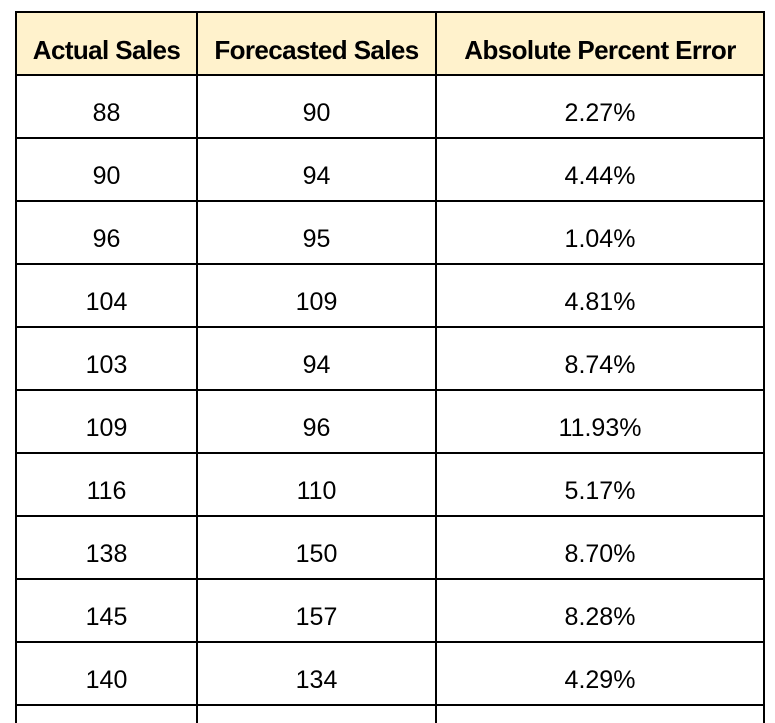  What do you see at coordinates (316, 232) in the screenshot?
I see `cell-forecasted: 95` at bounding box center [316, 232].